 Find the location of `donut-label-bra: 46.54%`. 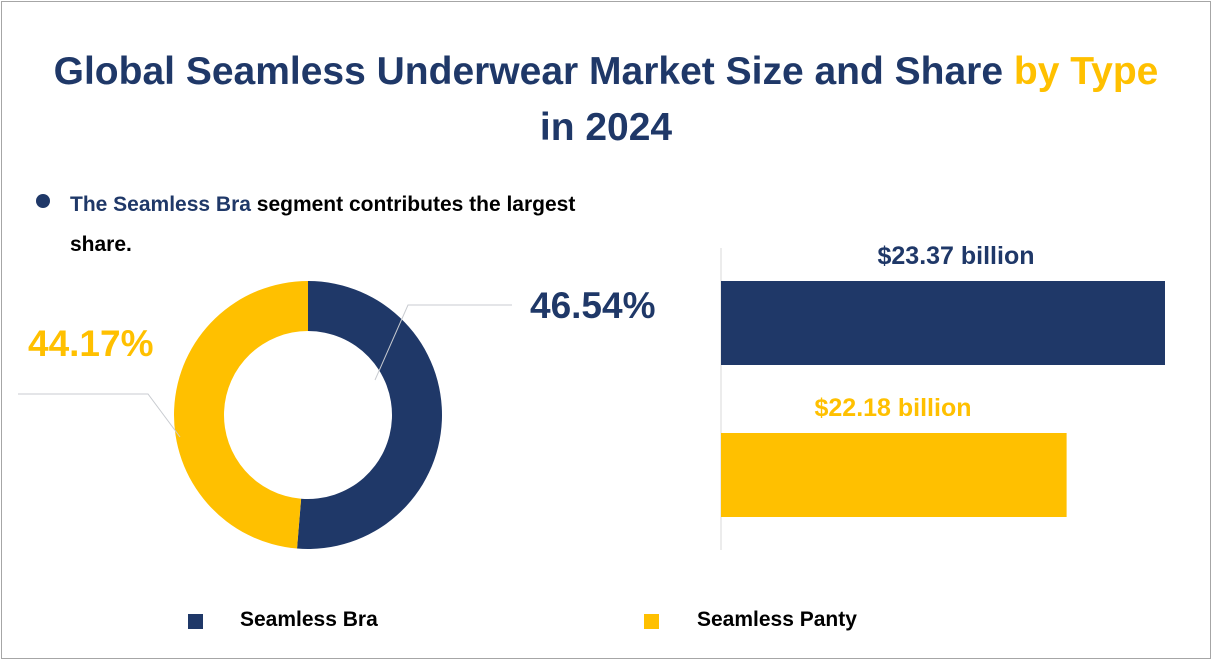

donut-label-bra: 46.54% is located at coordinates (593, 305).